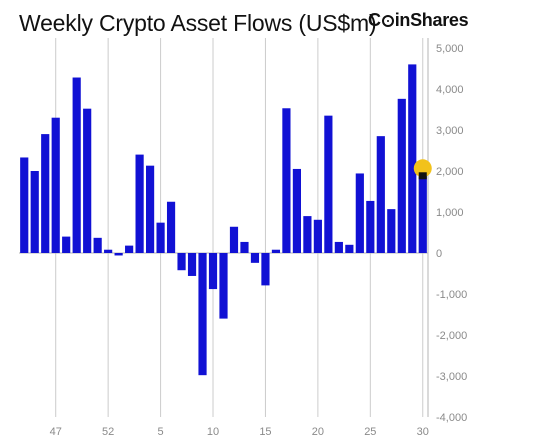 This screenshot has width=551, height=439. I want to click on logo-text-post: inShares, so click(431, 20).